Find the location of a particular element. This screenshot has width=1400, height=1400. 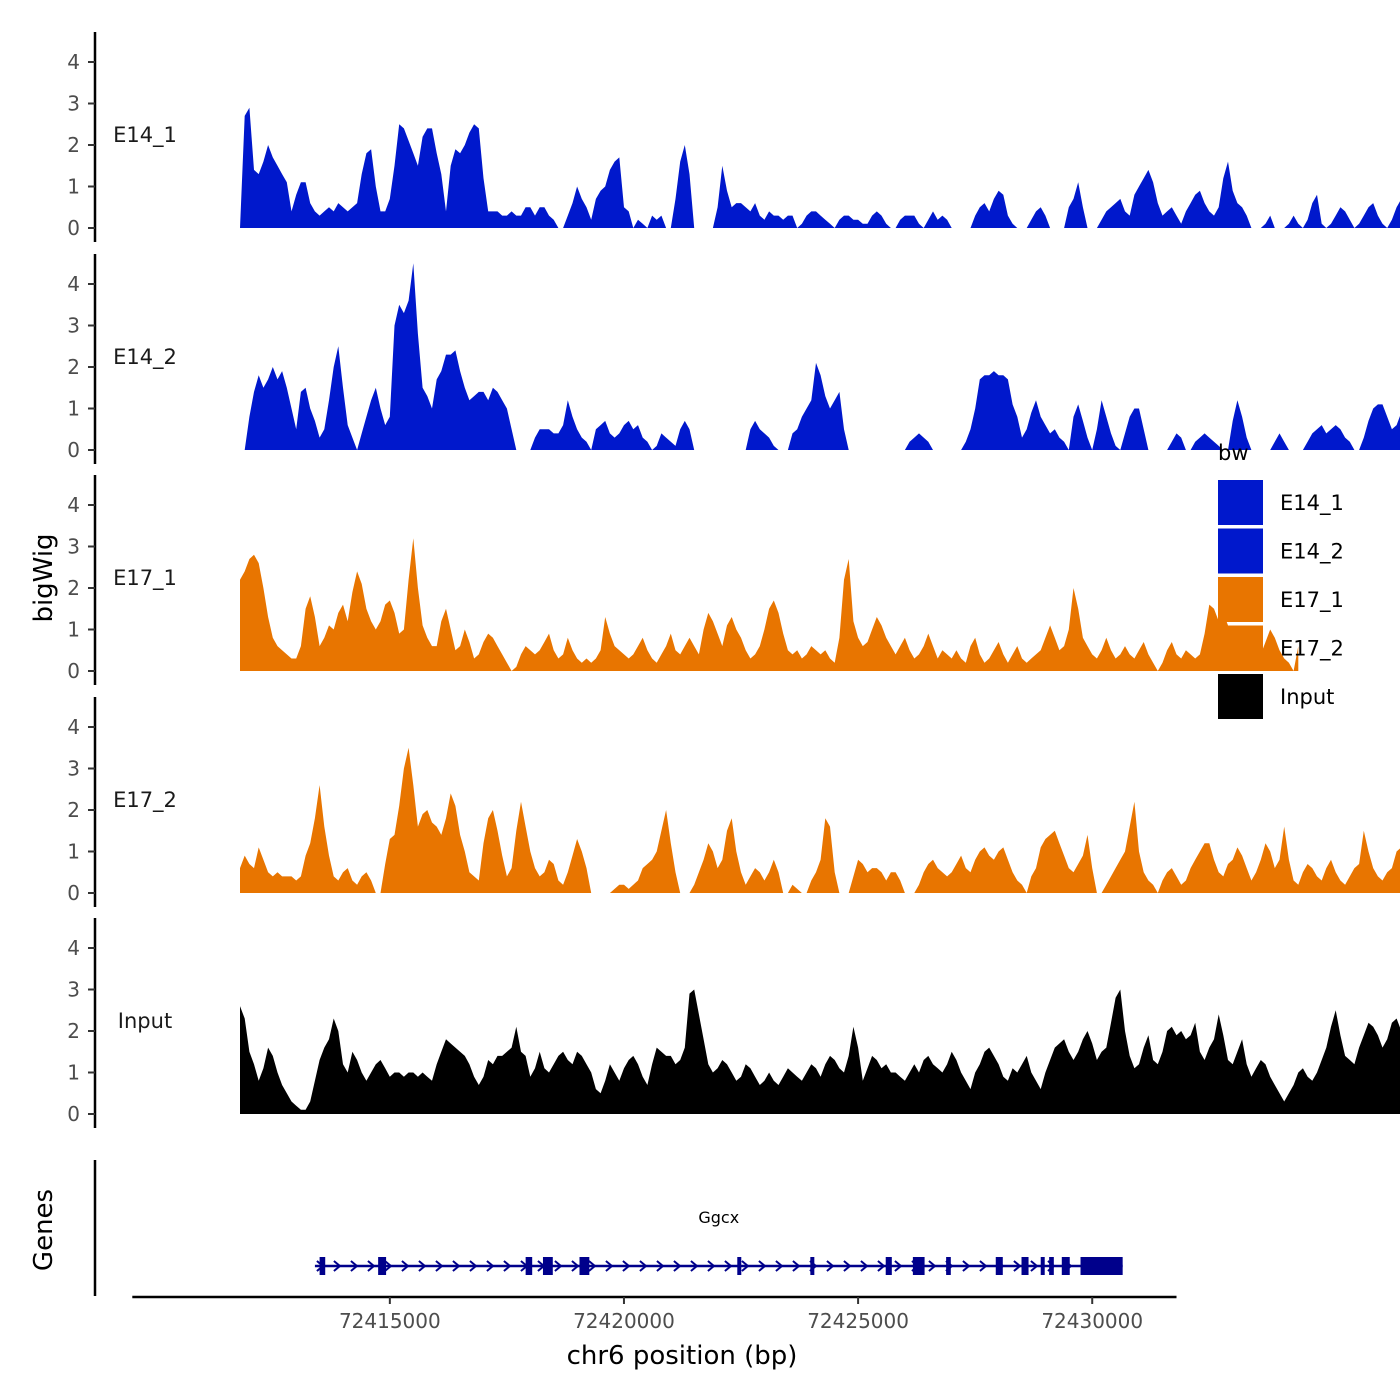

legend-label-Input: Input is located at coordinates (1307, 697).